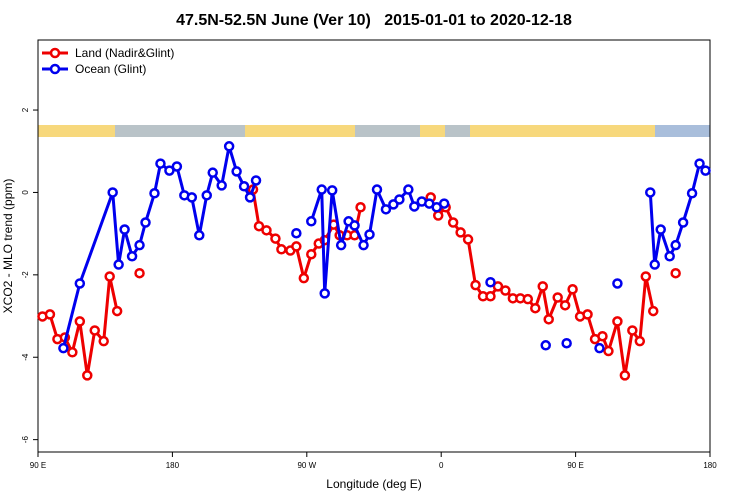  Describe the element at coordinates (8, 246) in the screenshot. I see `y-axis-label: XCO2 - MLO trend (ppm)` at that location.